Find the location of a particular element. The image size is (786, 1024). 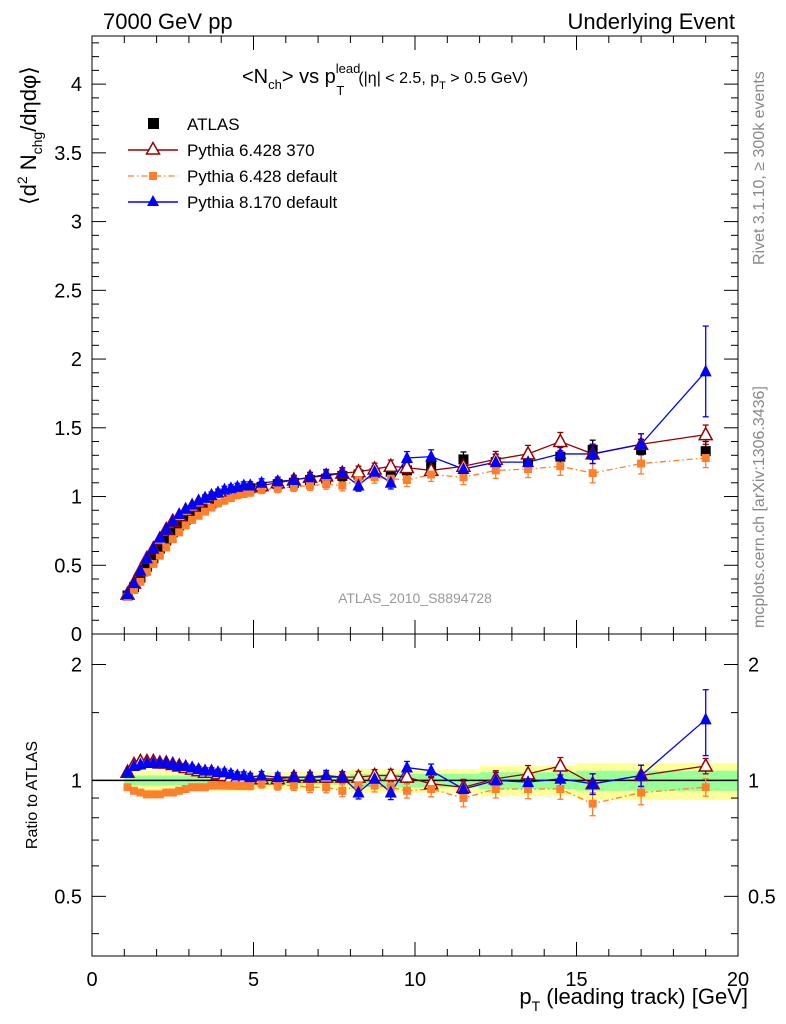

analysis-id-label: ATLAS_2010_S8894728 is located at coordinates (415, 598).